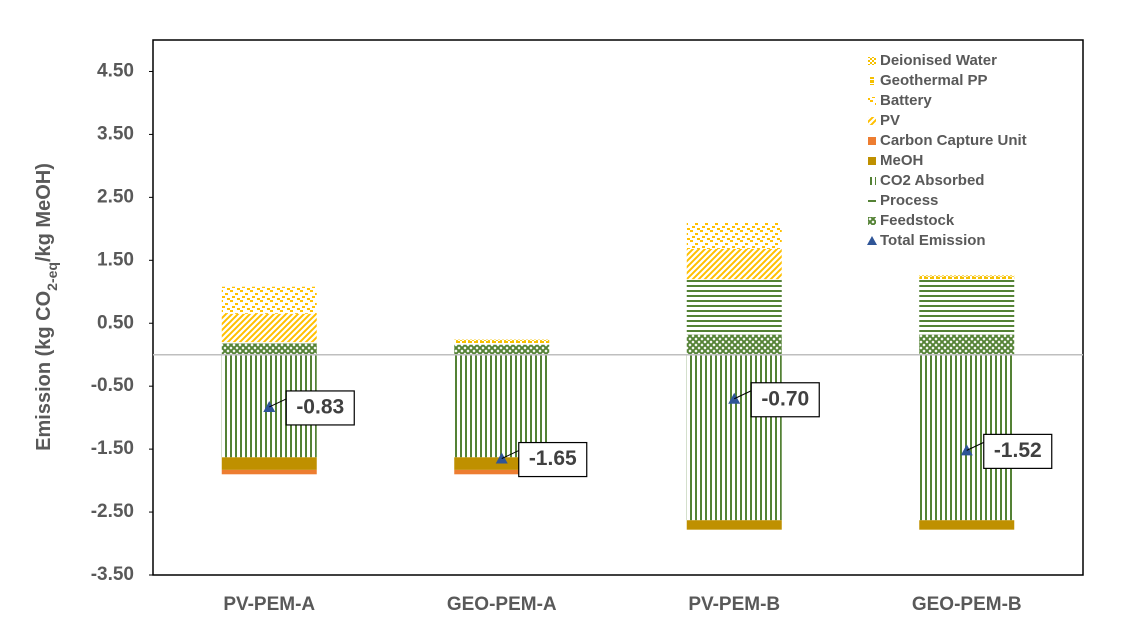 This screenshot has width=1131, height=617. What do you see at coordinates (890, 120) in the screenshot?
I see `legend-label: PV` at bounding box center [890, 120].